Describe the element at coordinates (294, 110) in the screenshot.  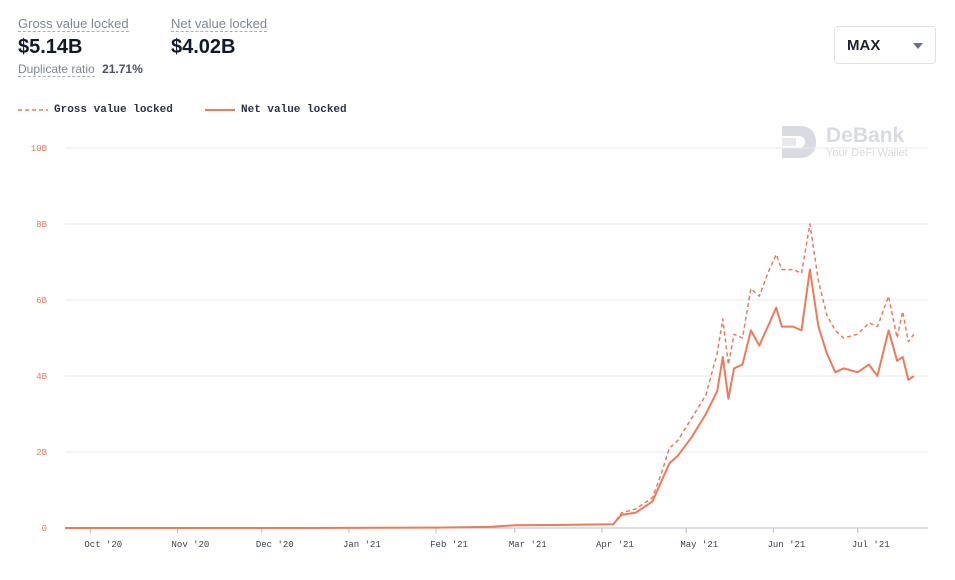
I see `legend-label-net: Net value locked` at that location.